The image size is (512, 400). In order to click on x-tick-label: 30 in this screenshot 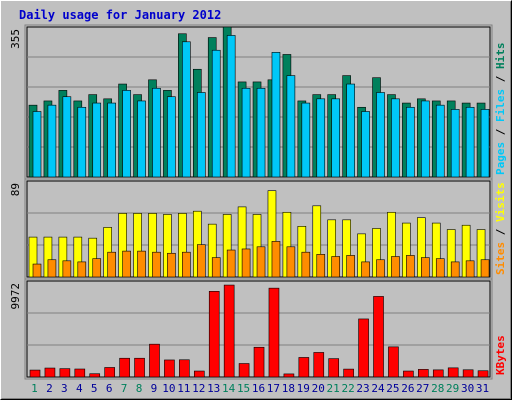, I will do `click(467, 388)`.